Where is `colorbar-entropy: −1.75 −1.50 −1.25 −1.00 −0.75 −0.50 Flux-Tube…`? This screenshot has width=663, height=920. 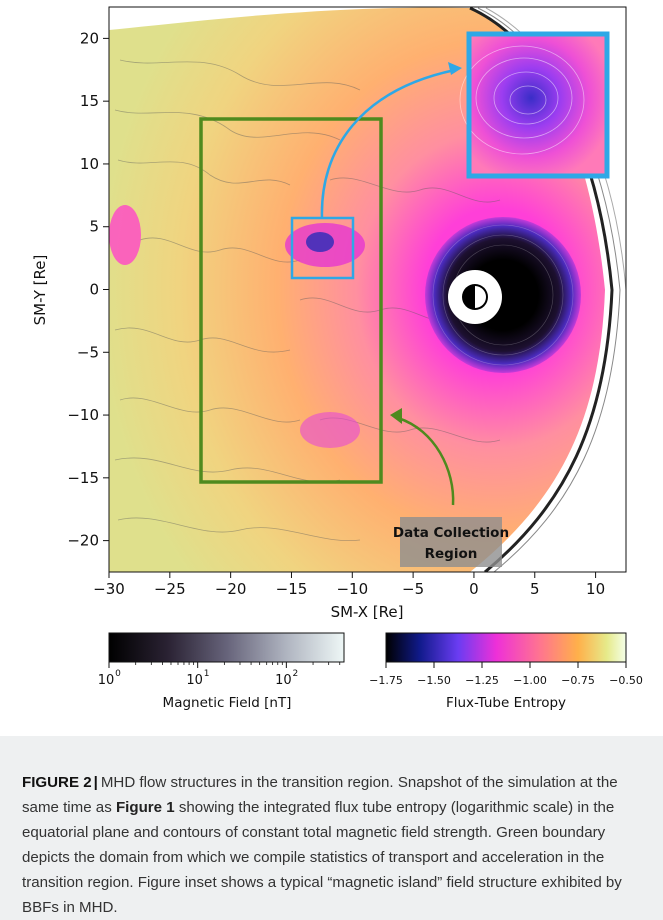
colorbar-entropy: −1.75 −1.50 −1.25 −1.00 −0.75 −0.50 Flux-Tube… is located at coordinates (506, 671).